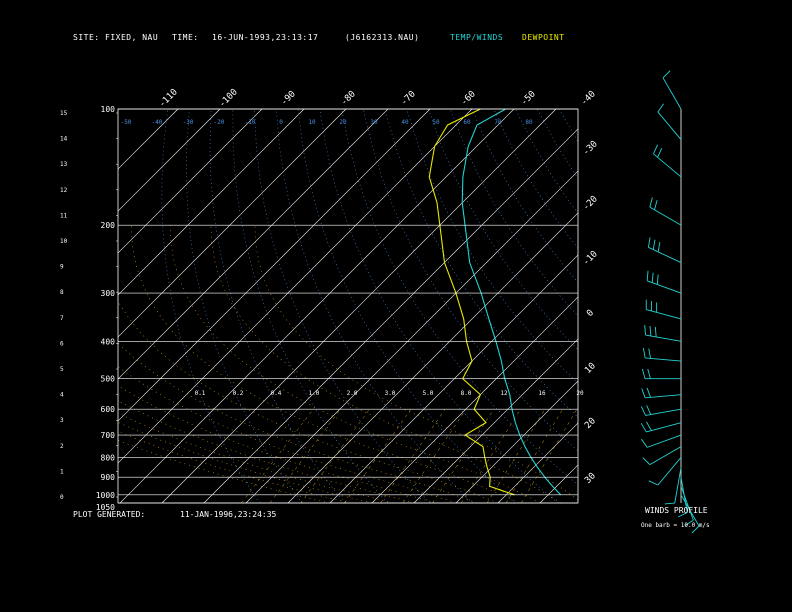 The width and height of the screenshot is (792, 612). Describe the element at coordinates (62, 446) in the screenshot. I see `height-tick-label: 2` at that location.